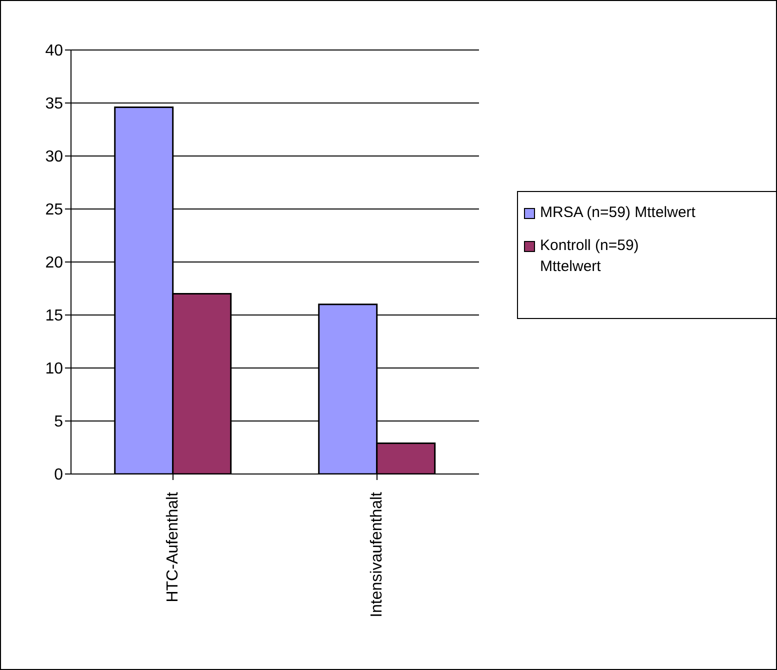 Image resolution: width=777 pixels, height=670 pixels. I want to click on x-tick-label: HTC-Aufenthalt, so click(173, 546).